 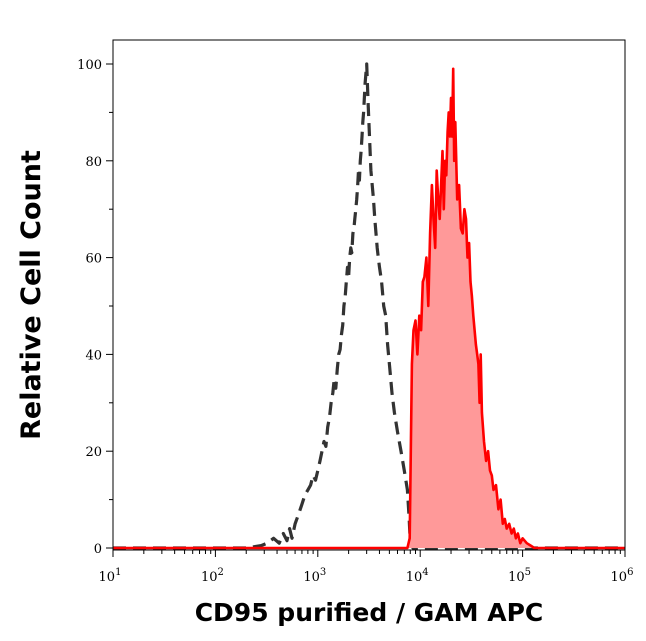 What do you see at coordinates (95, 307) in the screenshot?
I see `y-axis: 0 20 40 60 80 100` at bounding box center [95, 307].